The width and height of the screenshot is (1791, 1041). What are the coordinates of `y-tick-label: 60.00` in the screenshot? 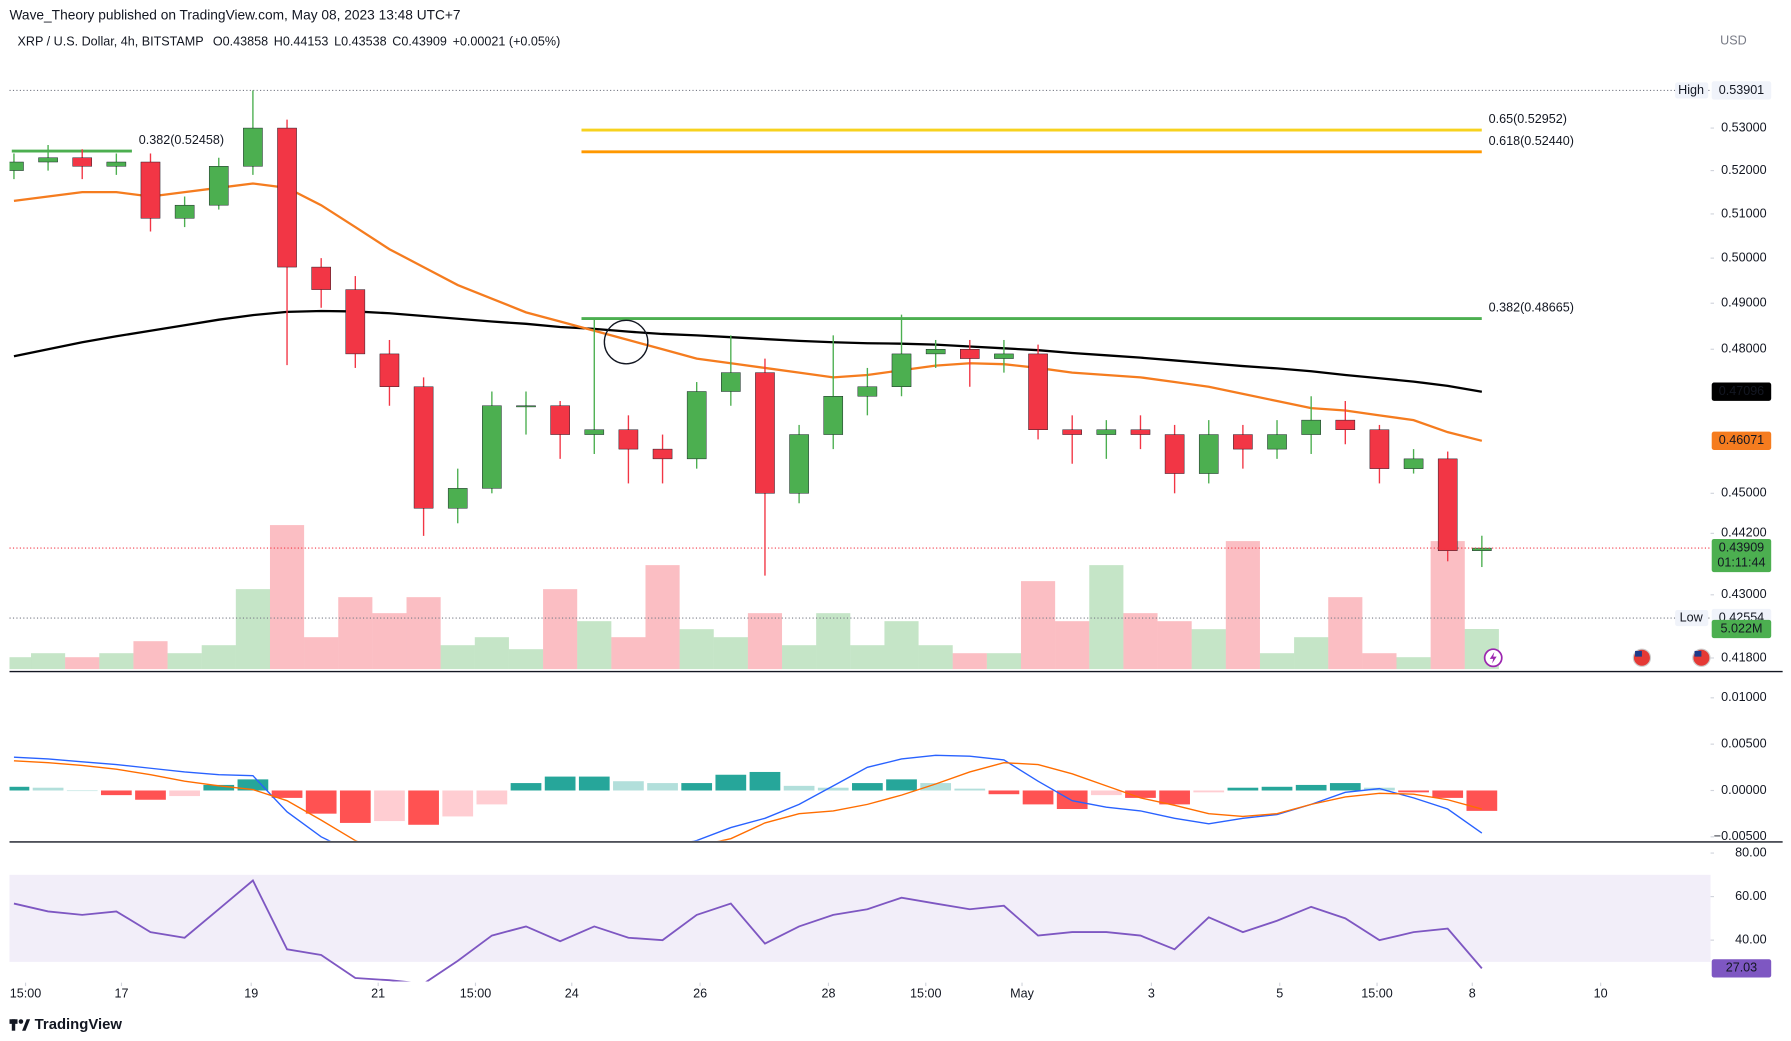 It's located at (1750, 896).